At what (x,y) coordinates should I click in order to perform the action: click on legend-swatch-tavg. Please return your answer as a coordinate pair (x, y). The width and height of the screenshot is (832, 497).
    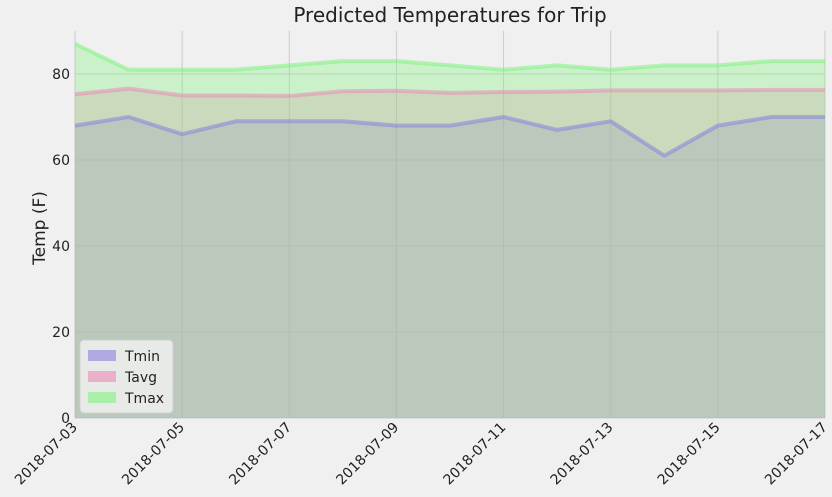
    Looking at the image, I should click on (102, 376).